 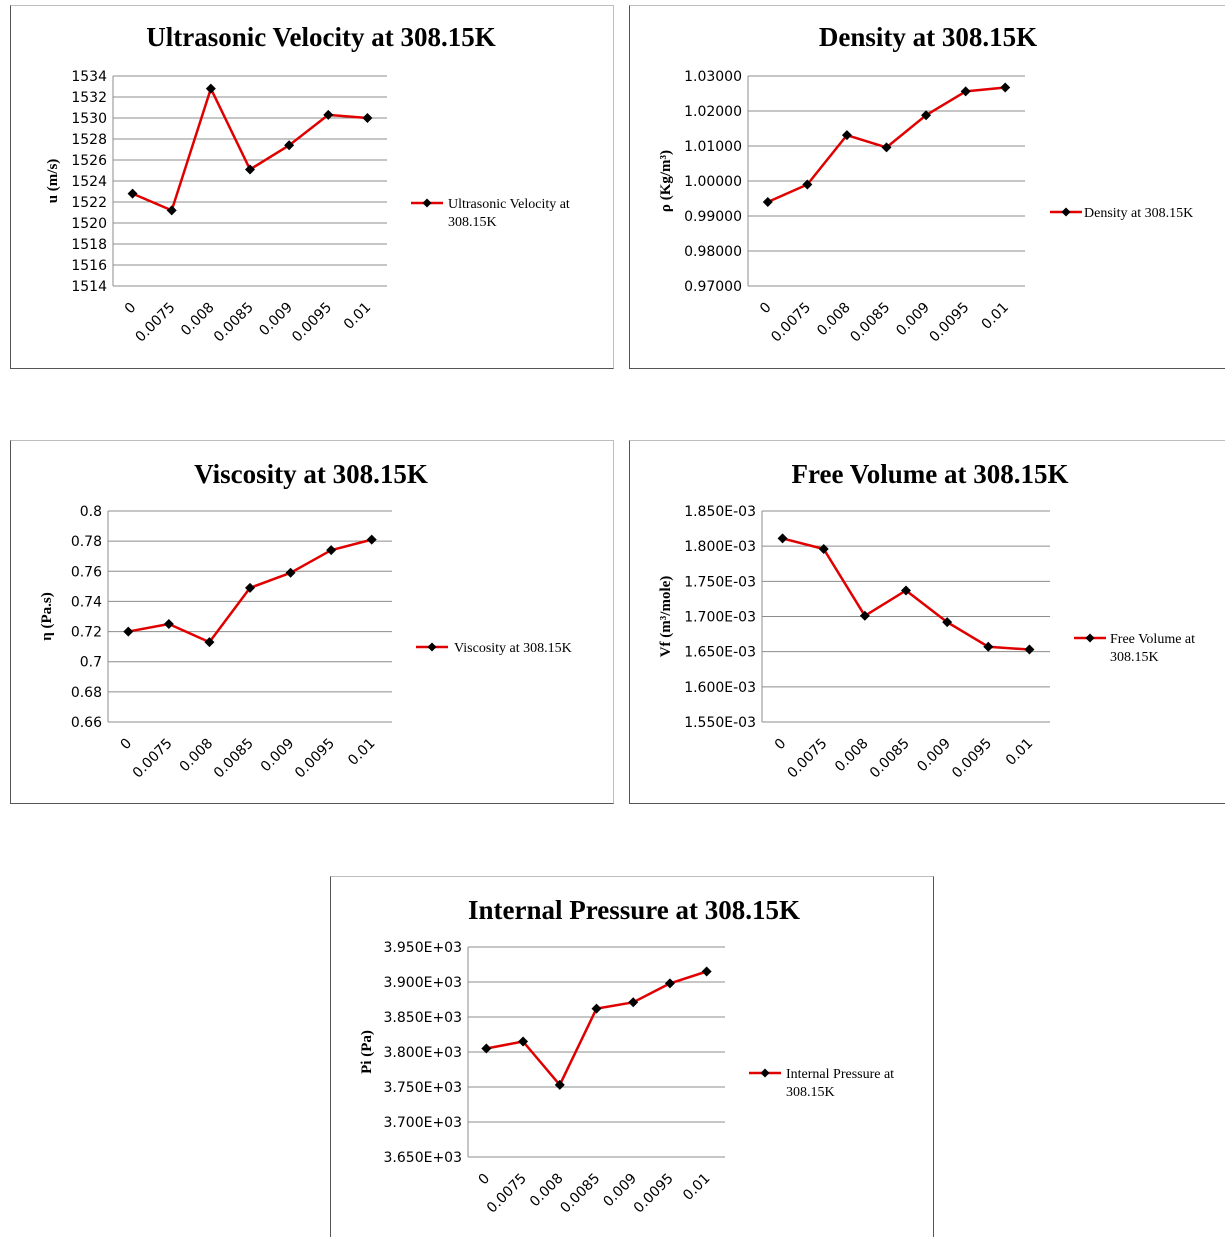 I want to click on y-tick-label: 3.700E+03, so click(x=423, y=1123).